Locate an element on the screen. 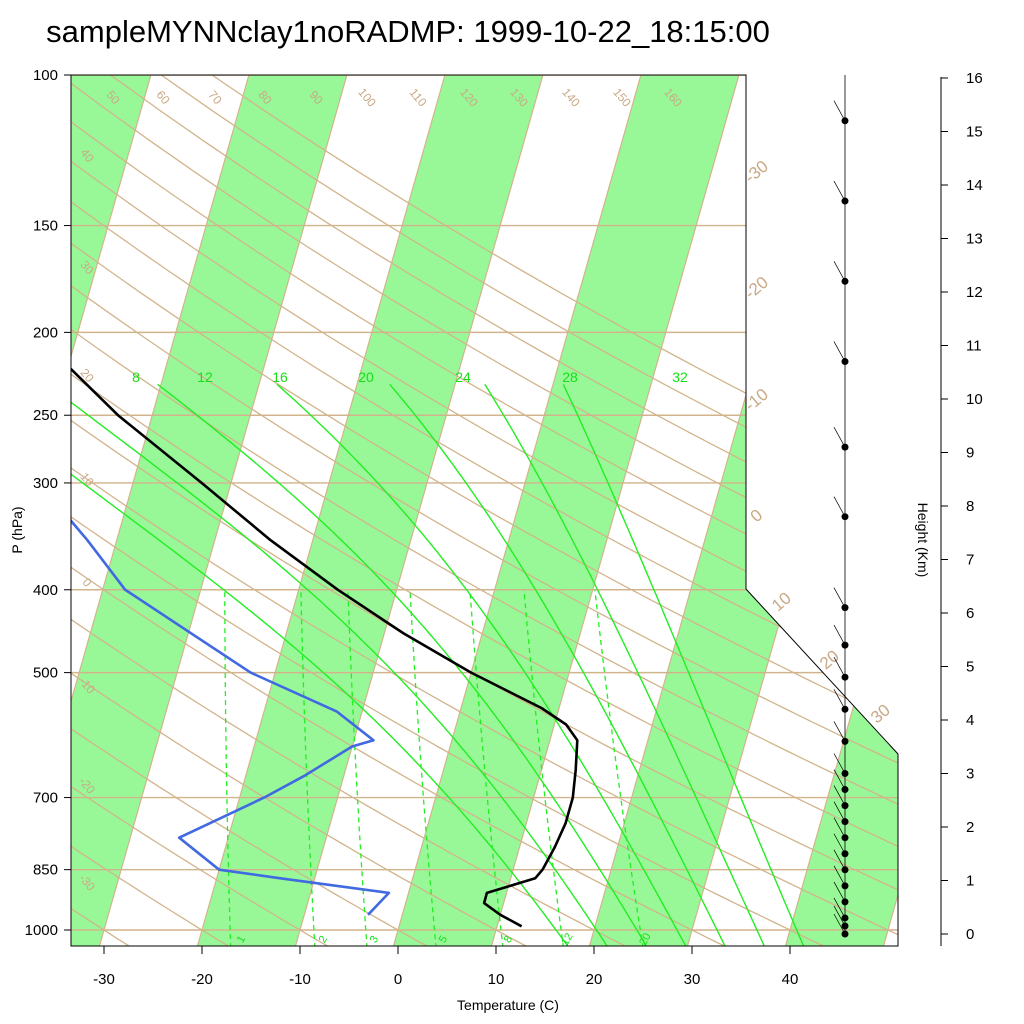  height-tick-label: 6 is located at coordinates (970, 613).